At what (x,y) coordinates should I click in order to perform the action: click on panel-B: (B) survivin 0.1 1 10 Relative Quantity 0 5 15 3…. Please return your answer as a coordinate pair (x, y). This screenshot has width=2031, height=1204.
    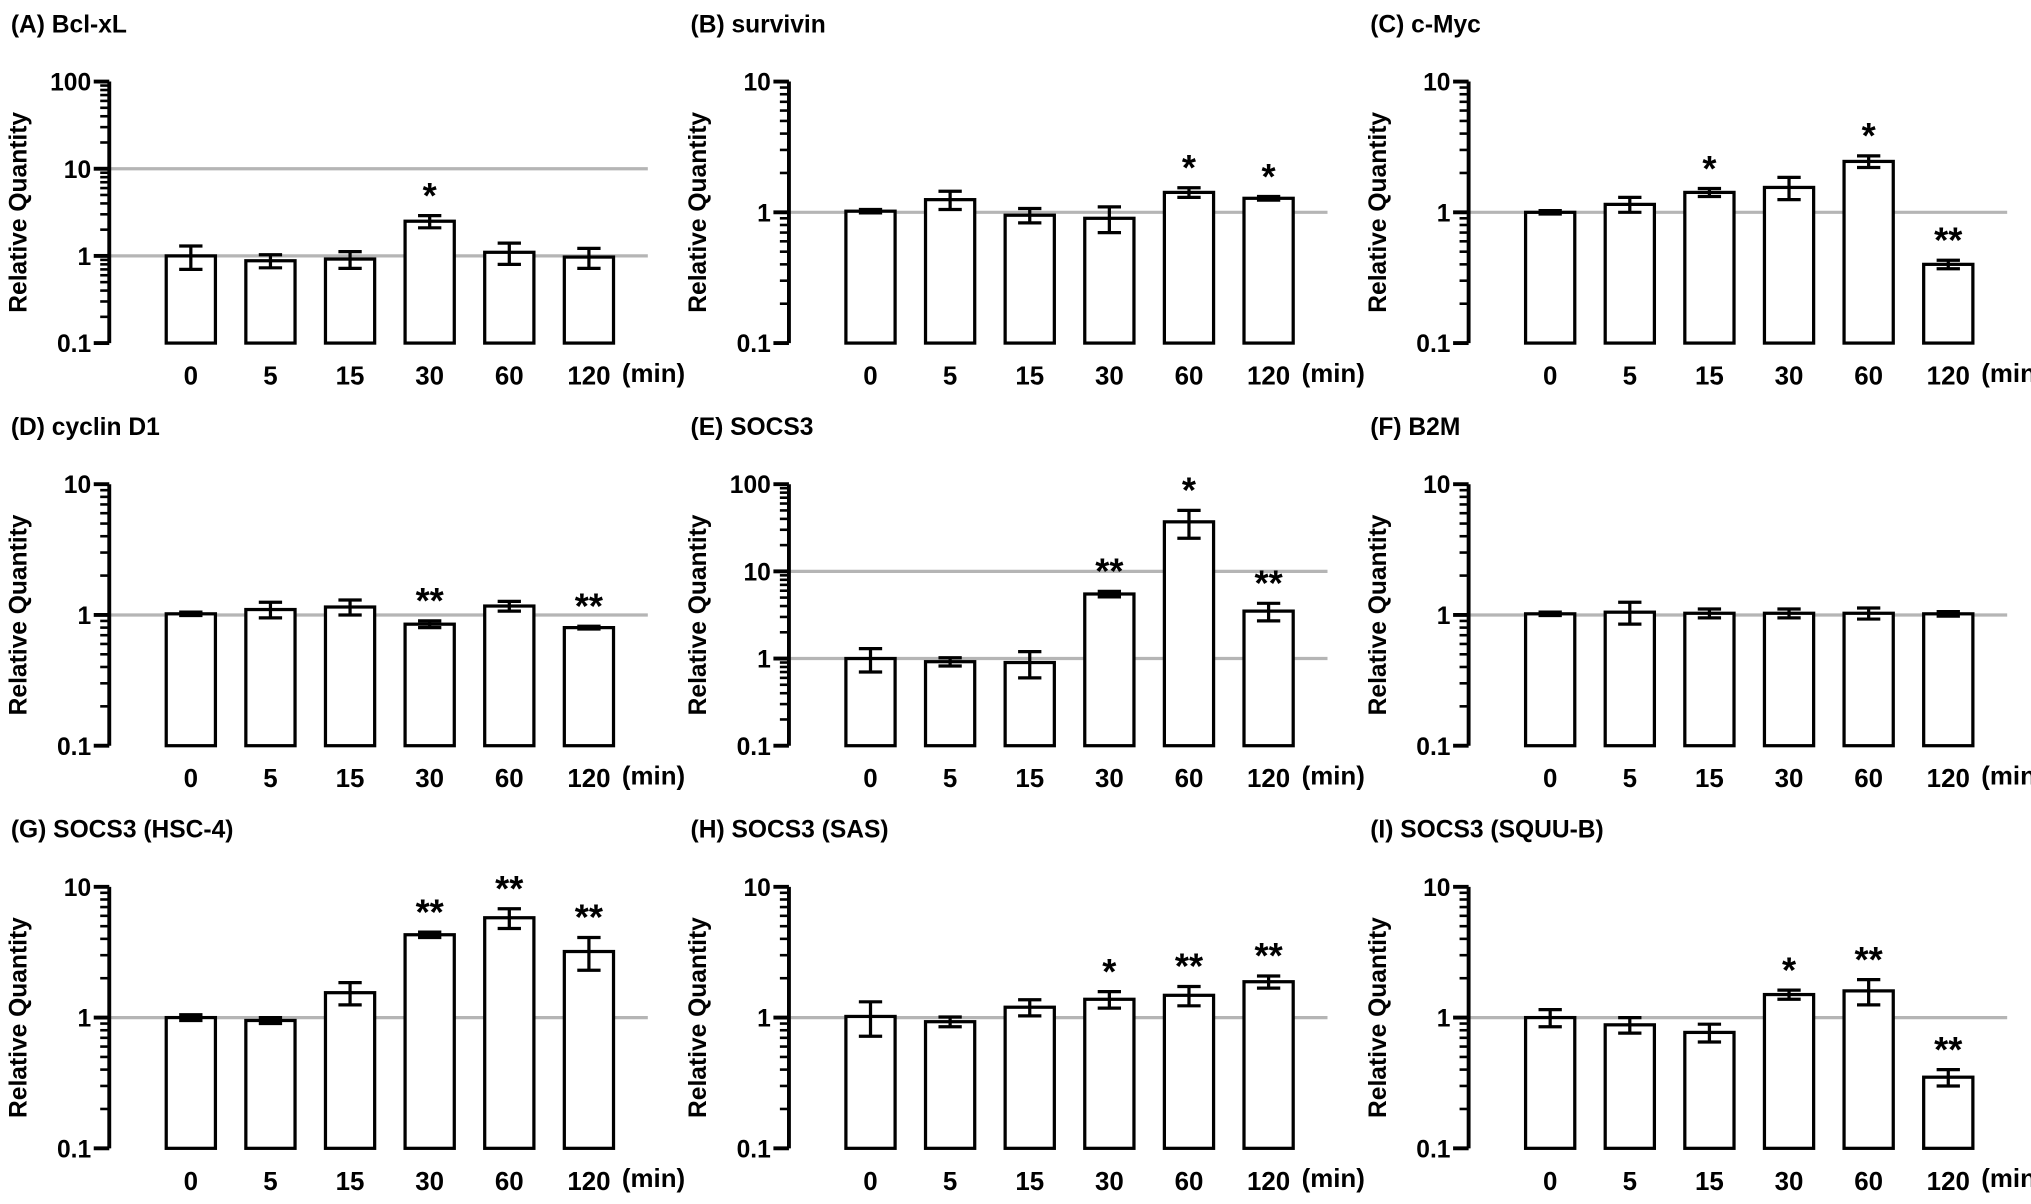
    Looking at the image, I should click on (1025, 200).